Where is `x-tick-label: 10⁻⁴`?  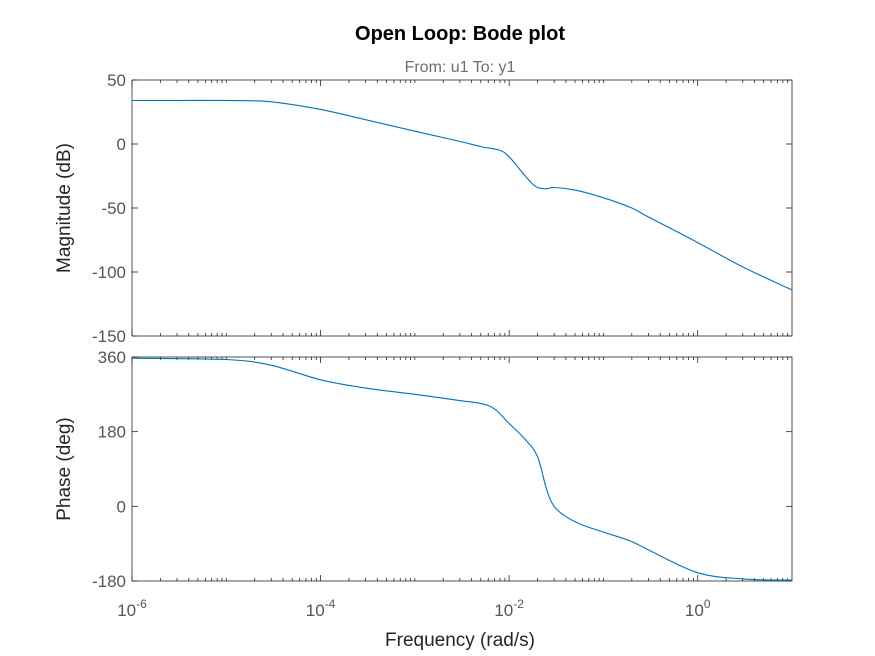
x-tick-label: 10⁻⁴ is located at coordinates (321, 608).